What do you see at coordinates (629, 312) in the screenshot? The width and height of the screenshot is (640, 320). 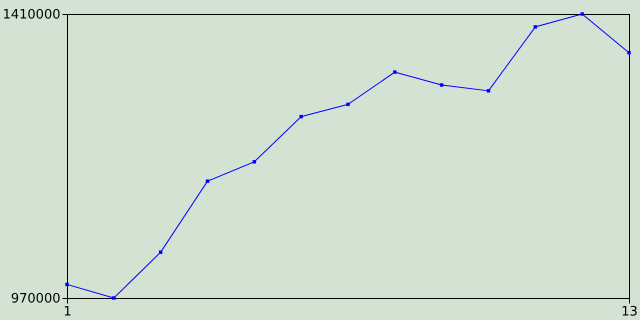 I see `x-tick-label: 13` at bounding box center [629, 312].